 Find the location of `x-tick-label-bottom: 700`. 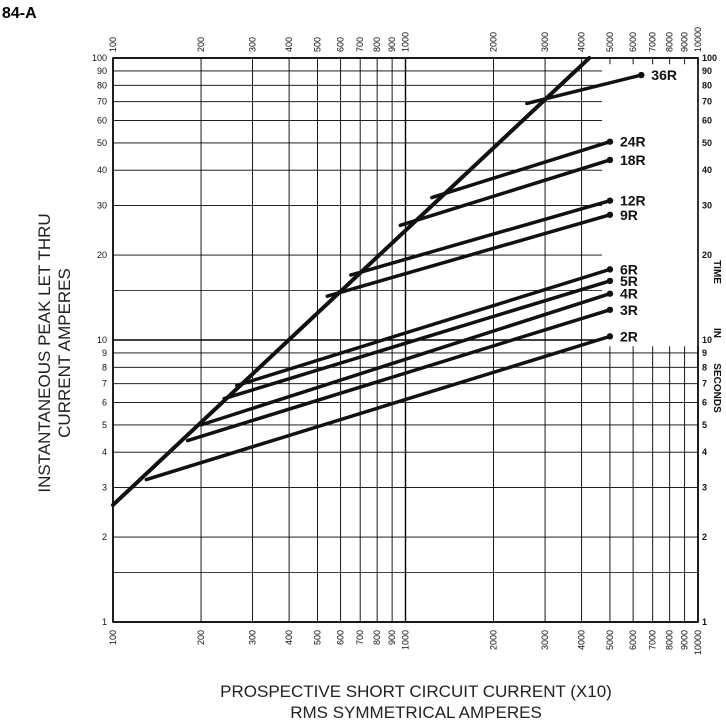

x-tick-label-bottom: 700 is located at coordinates (360, 637).